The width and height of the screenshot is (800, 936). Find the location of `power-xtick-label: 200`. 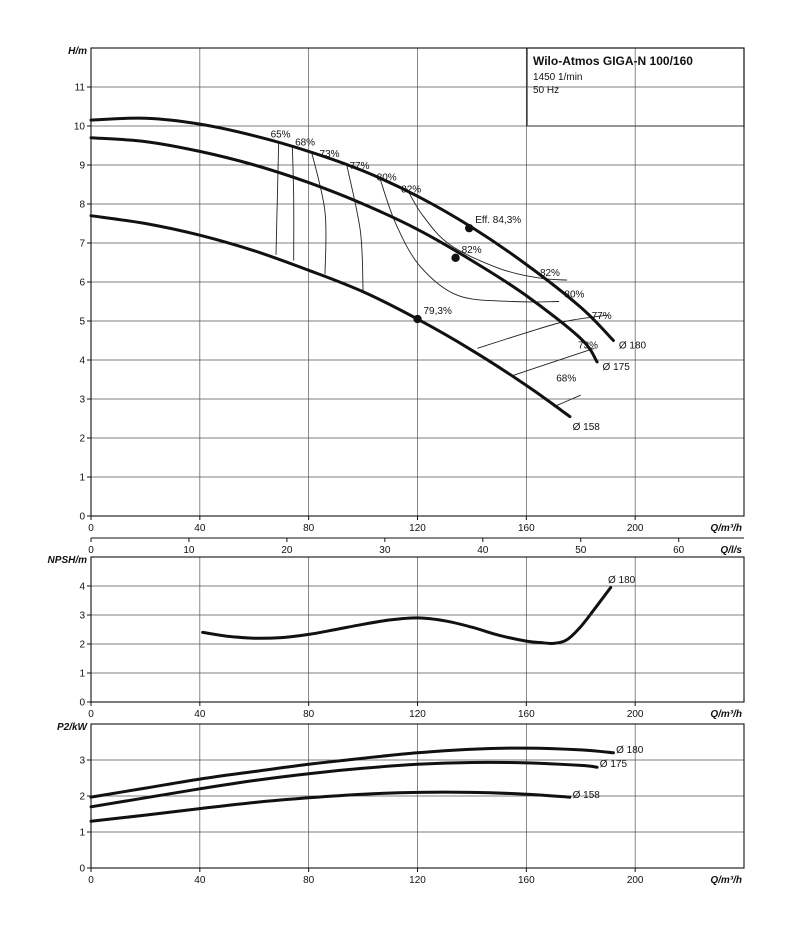

power-xtick-label: 200 is located at coordinates (635, 880).